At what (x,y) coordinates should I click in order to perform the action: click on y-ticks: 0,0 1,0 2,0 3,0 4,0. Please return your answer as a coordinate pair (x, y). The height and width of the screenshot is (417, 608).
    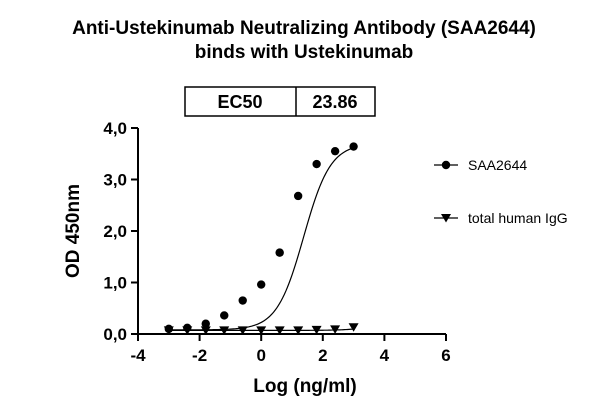
    Looking at the image, I should click on (120, 231).